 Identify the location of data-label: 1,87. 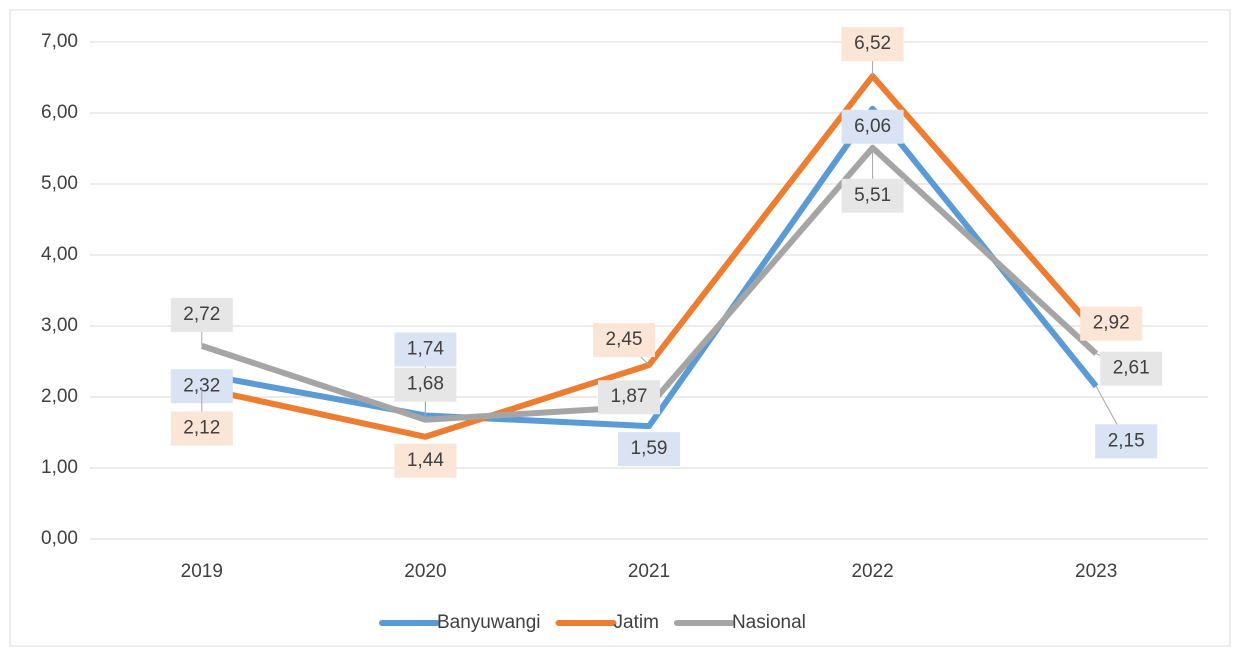
(629, 396).